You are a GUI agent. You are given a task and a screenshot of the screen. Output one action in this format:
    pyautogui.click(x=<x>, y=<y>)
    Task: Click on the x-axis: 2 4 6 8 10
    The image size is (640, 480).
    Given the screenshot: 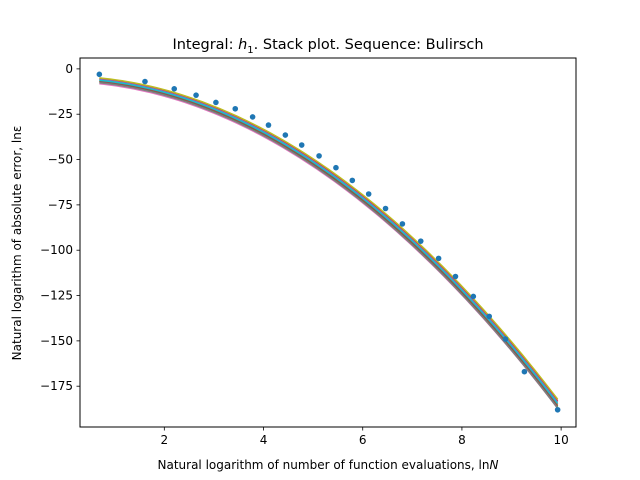 What is the action you would take?
    pyautogui.click(x=364, y=437)
    